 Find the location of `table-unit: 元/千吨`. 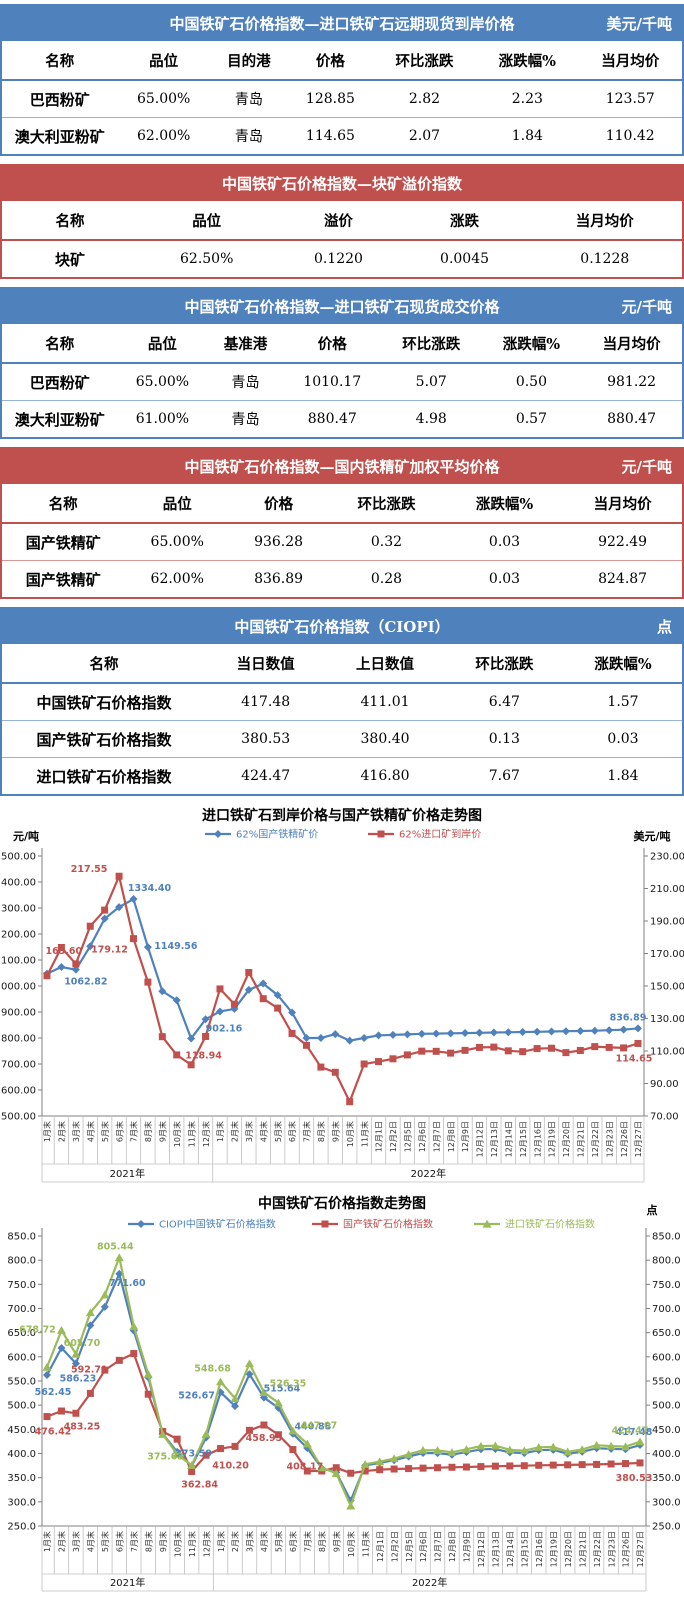

table-unit: 元/千吨 is located at coordinates (646, 307).